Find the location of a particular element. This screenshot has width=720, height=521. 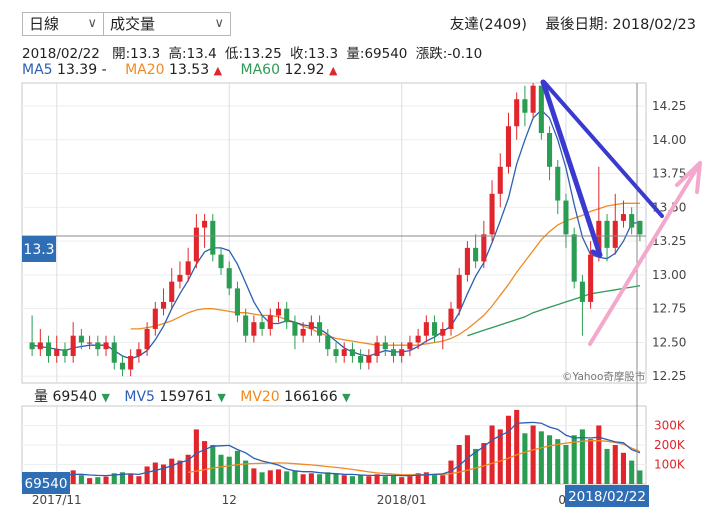

date-tick-label: 12 is located at coordinates (229, 500).